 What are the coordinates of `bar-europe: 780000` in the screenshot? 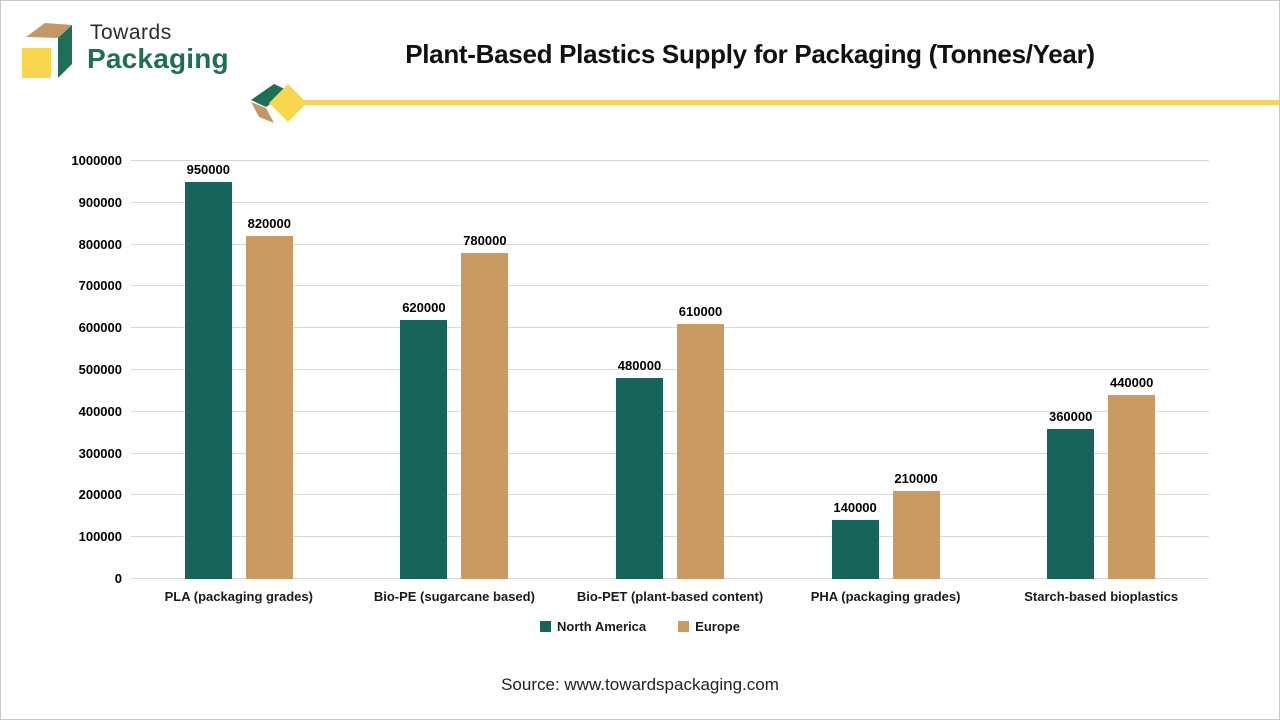 It's located at (485, 406).